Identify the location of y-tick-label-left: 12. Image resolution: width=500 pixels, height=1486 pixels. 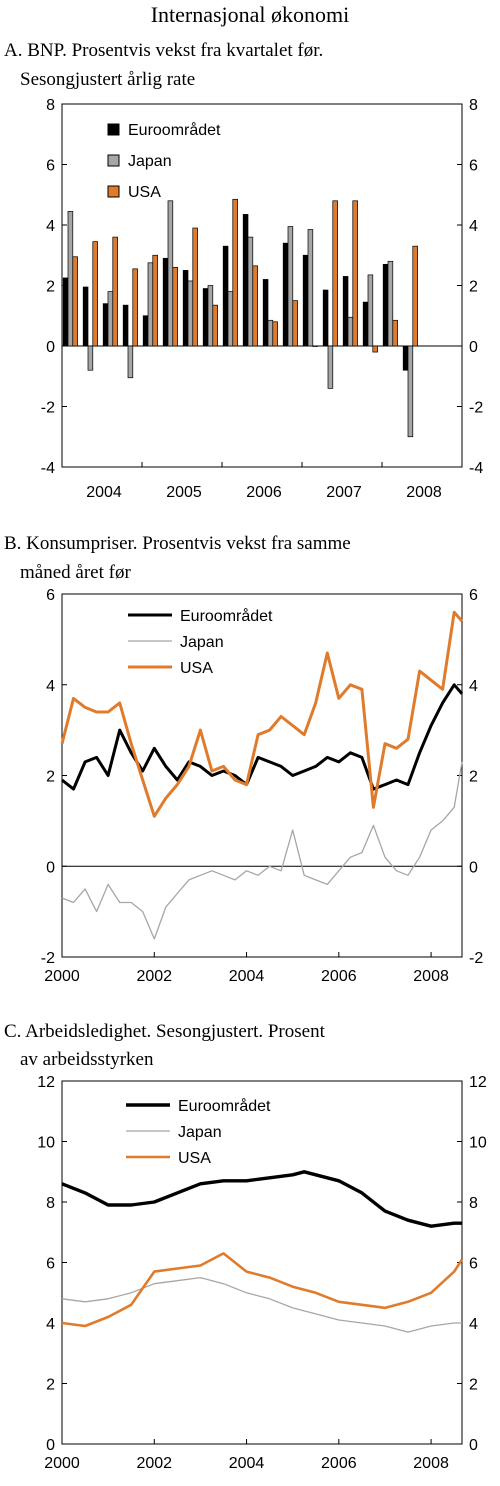
(46, 1082).